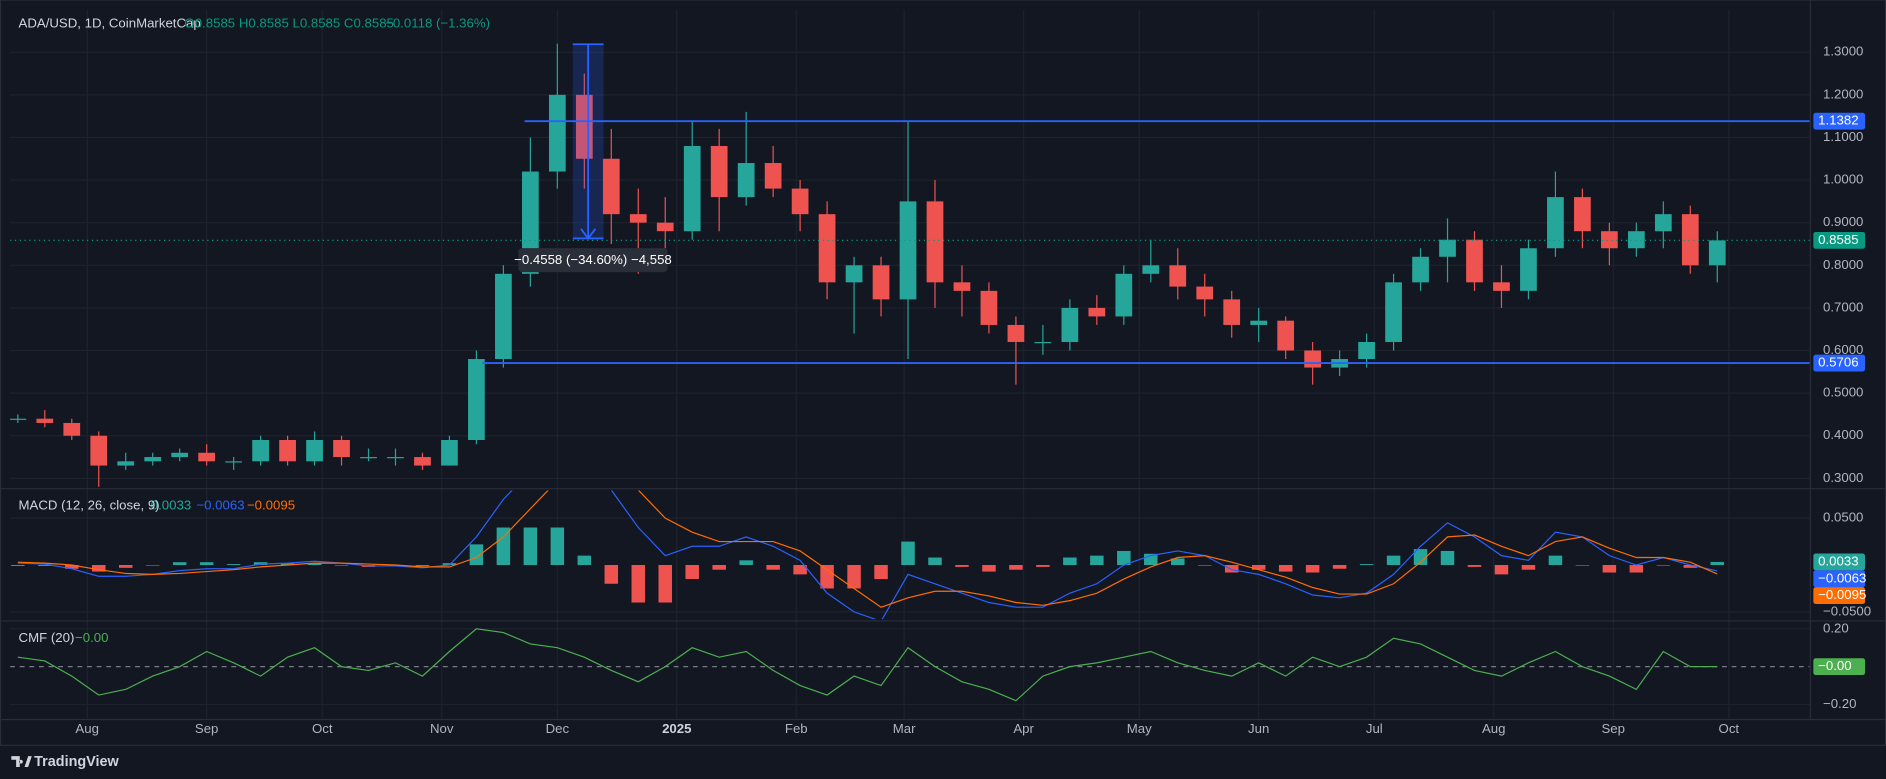  What do you see at coordinates (91, 637) in the screenshot?
I see `cmf-readout: −0.00` at bounding box center [91, 637].